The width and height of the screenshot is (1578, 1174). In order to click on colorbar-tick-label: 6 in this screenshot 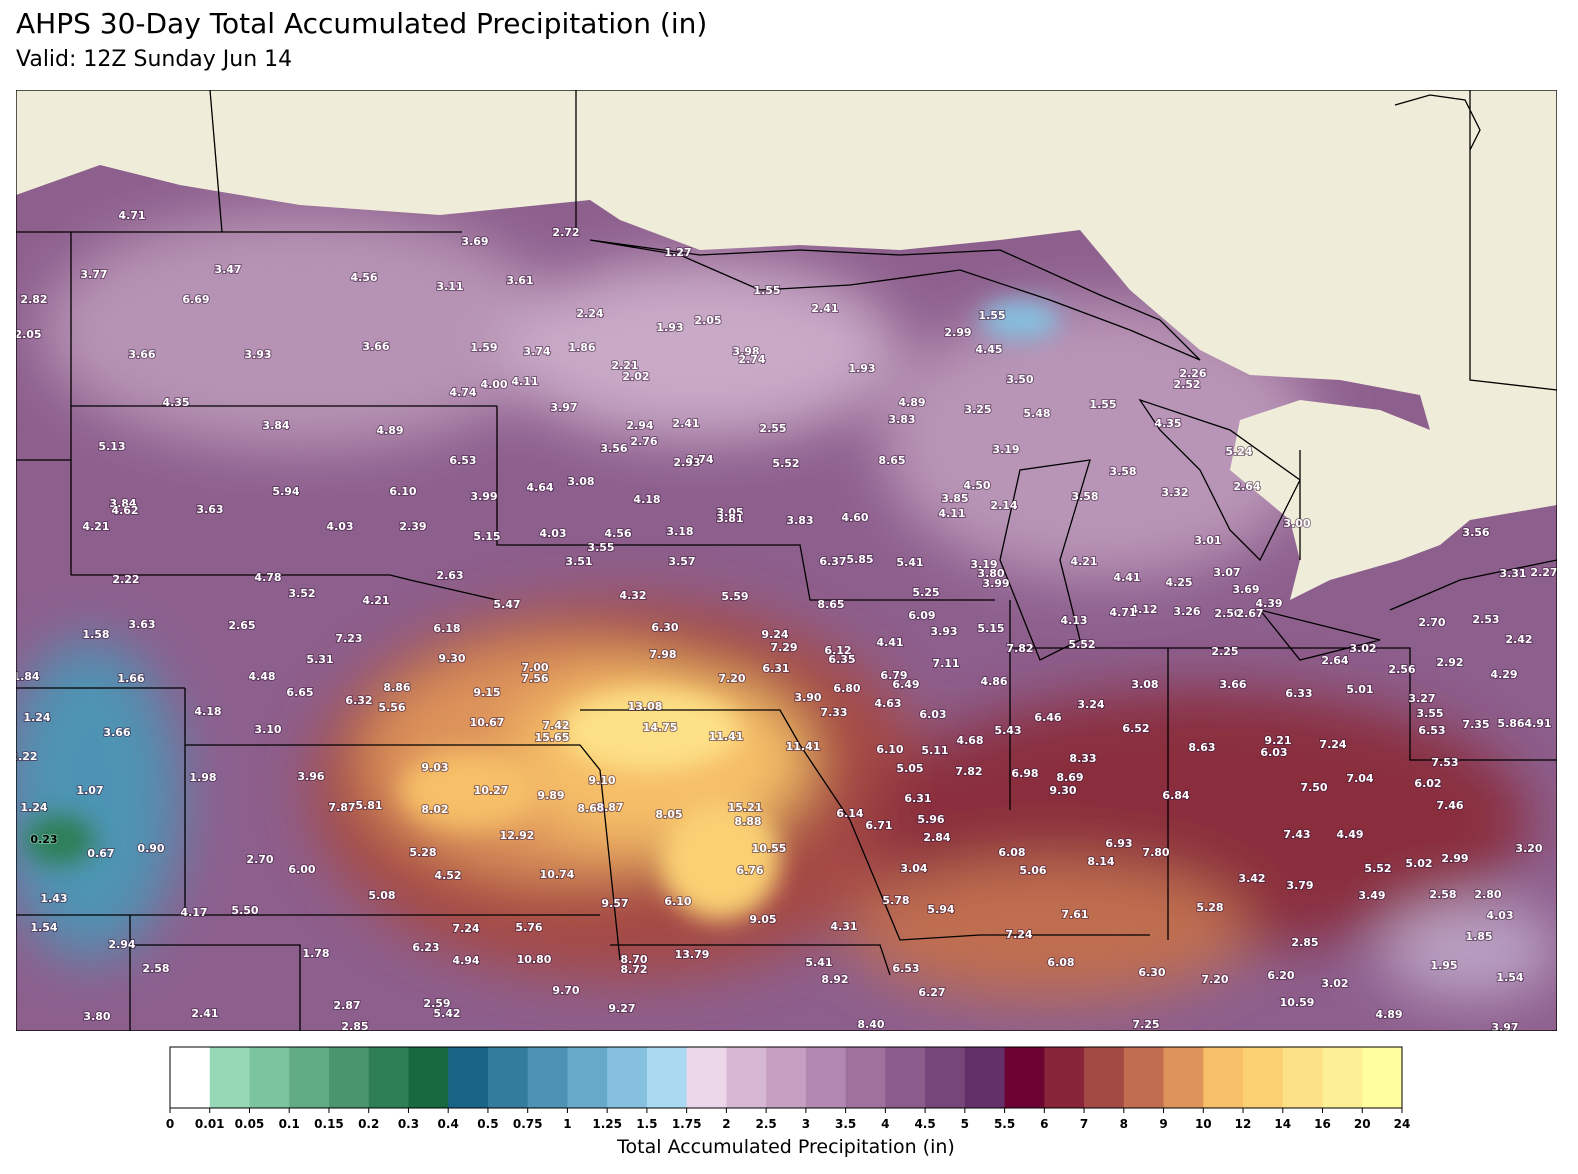, I will do `click(1044, 1124)`.